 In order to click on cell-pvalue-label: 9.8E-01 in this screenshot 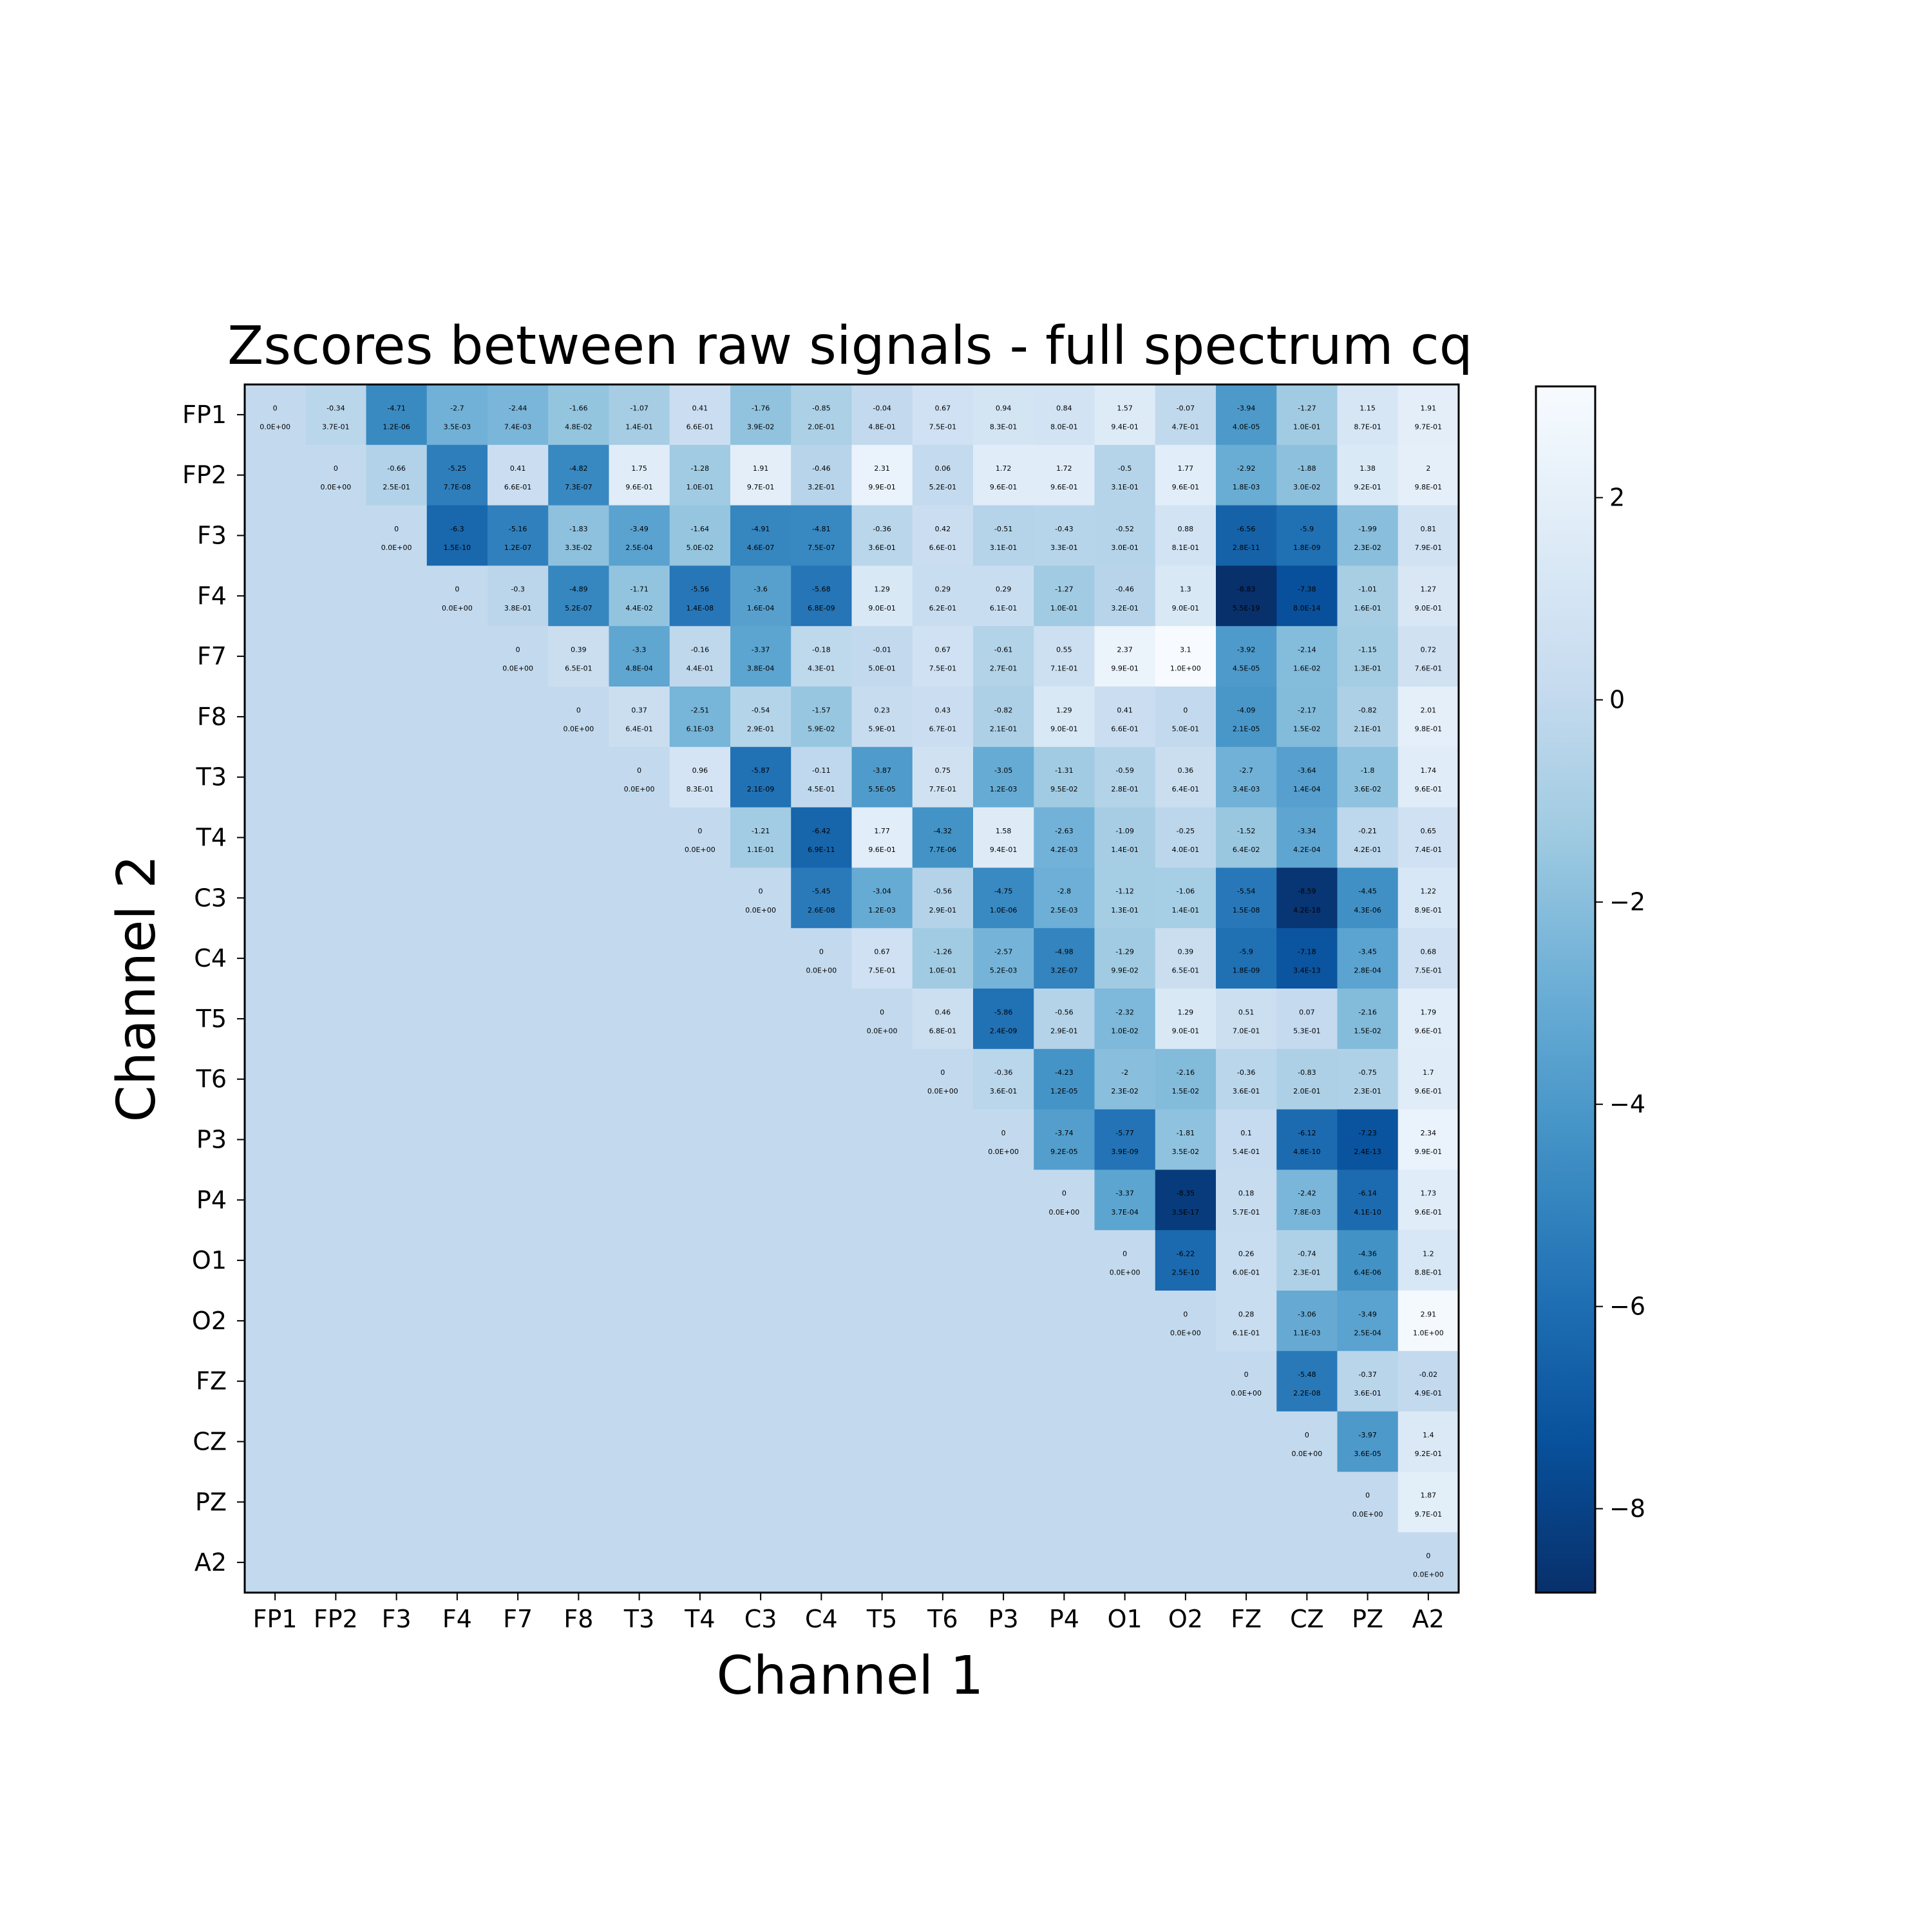, I will do `click(1428, 487)`.